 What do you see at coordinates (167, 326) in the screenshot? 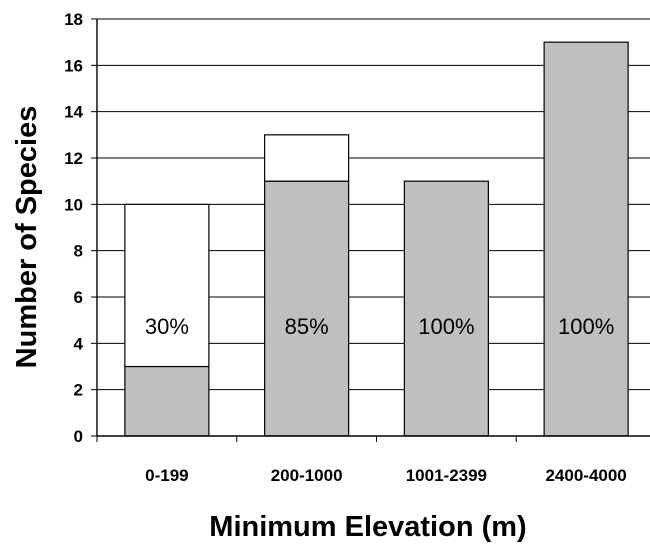
I see `bar-percent-label: 30%` at bounding box center [167, 326].